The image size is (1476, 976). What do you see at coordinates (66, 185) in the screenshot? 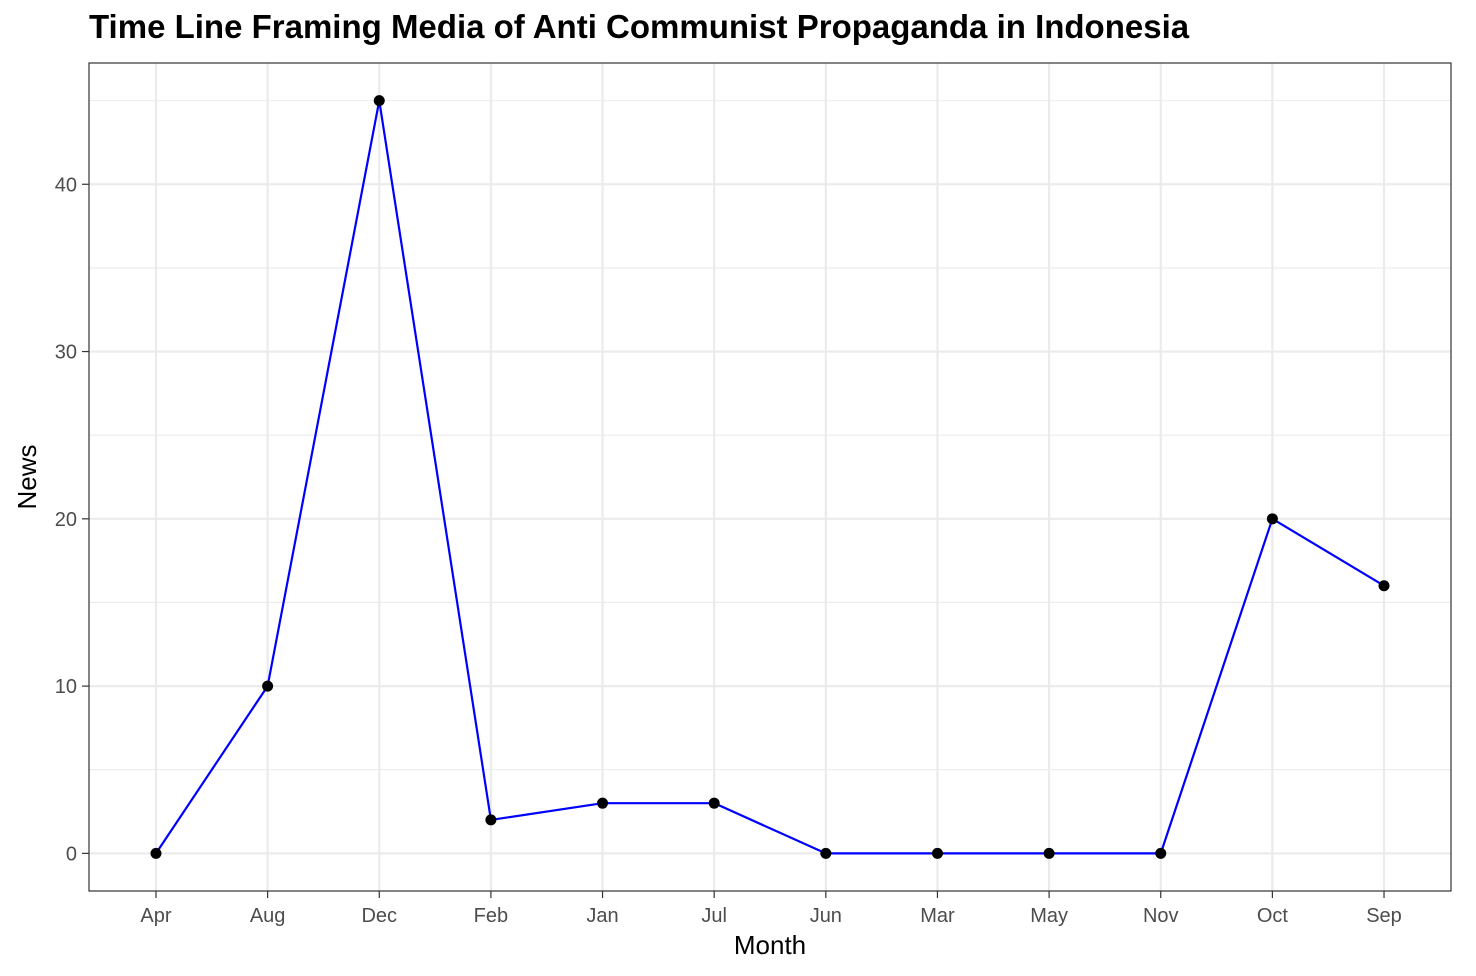
I see `y-tick-label-40: 40` at bounding box center [66, 185].